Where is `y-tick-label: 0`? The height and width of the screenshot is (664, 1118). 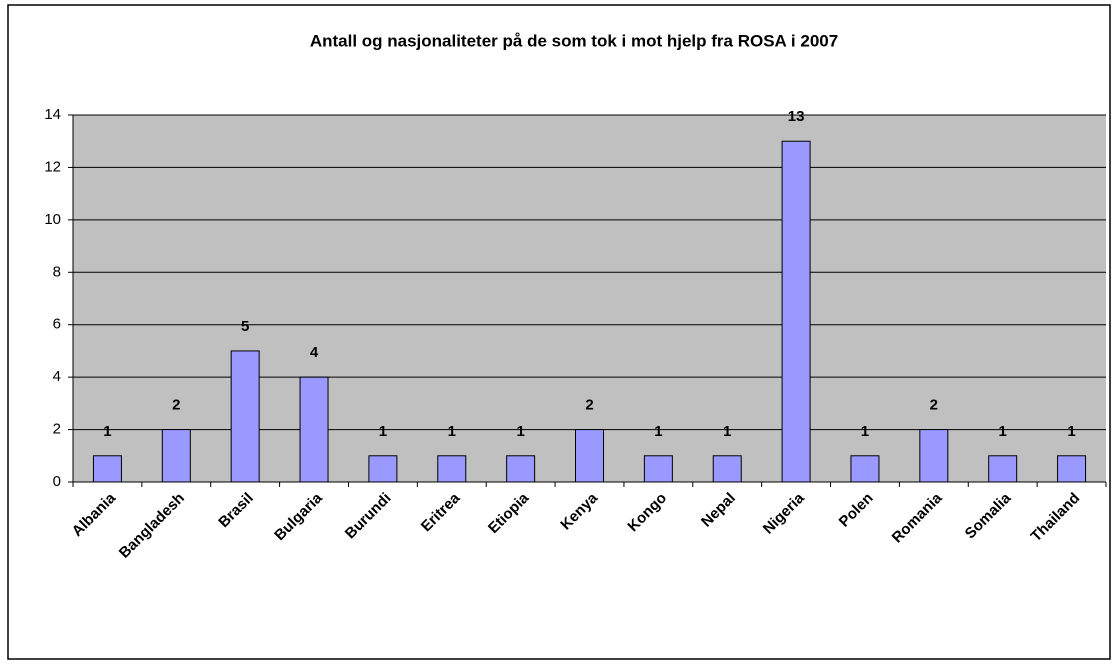 y-tick-label: 0 is located at coordinates (57, 481).